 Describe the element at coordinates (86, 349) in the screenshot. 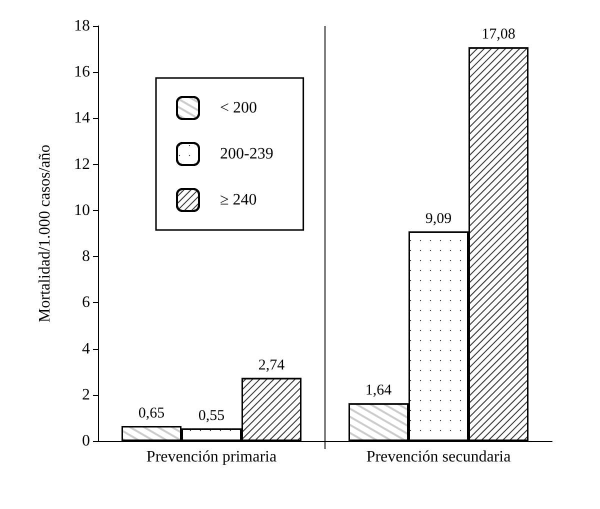

I see `y-tick-label: 4` at that location.